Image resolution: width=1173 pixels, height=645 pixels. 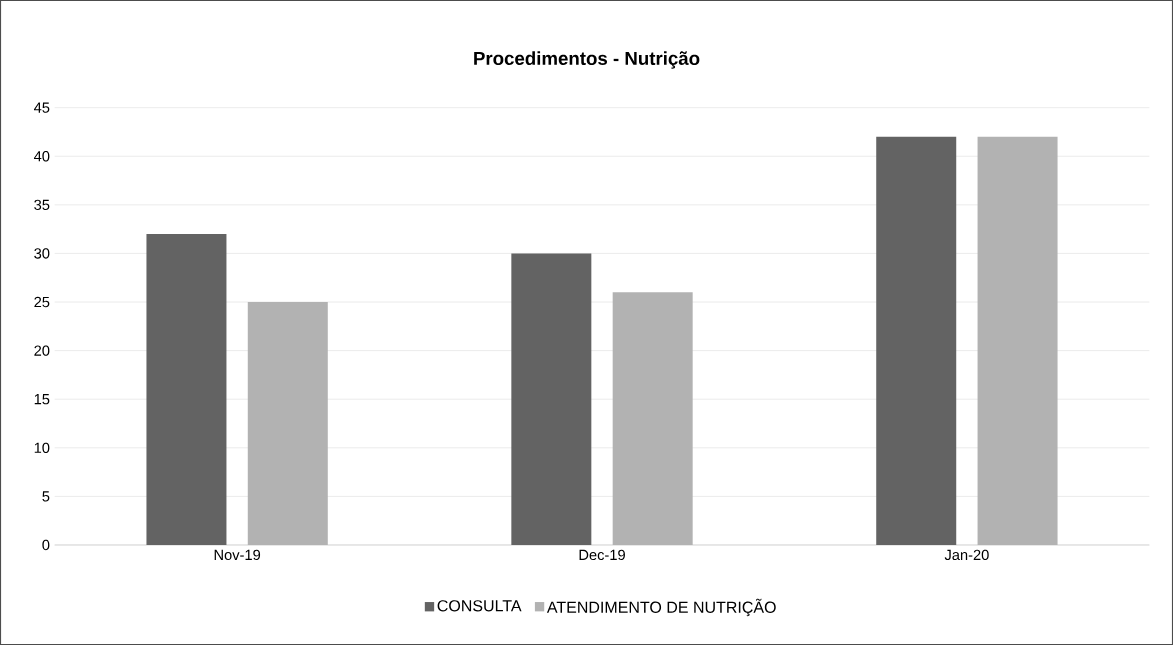 I want to click on y-tick-label: 45, so click(x=41, y=107).